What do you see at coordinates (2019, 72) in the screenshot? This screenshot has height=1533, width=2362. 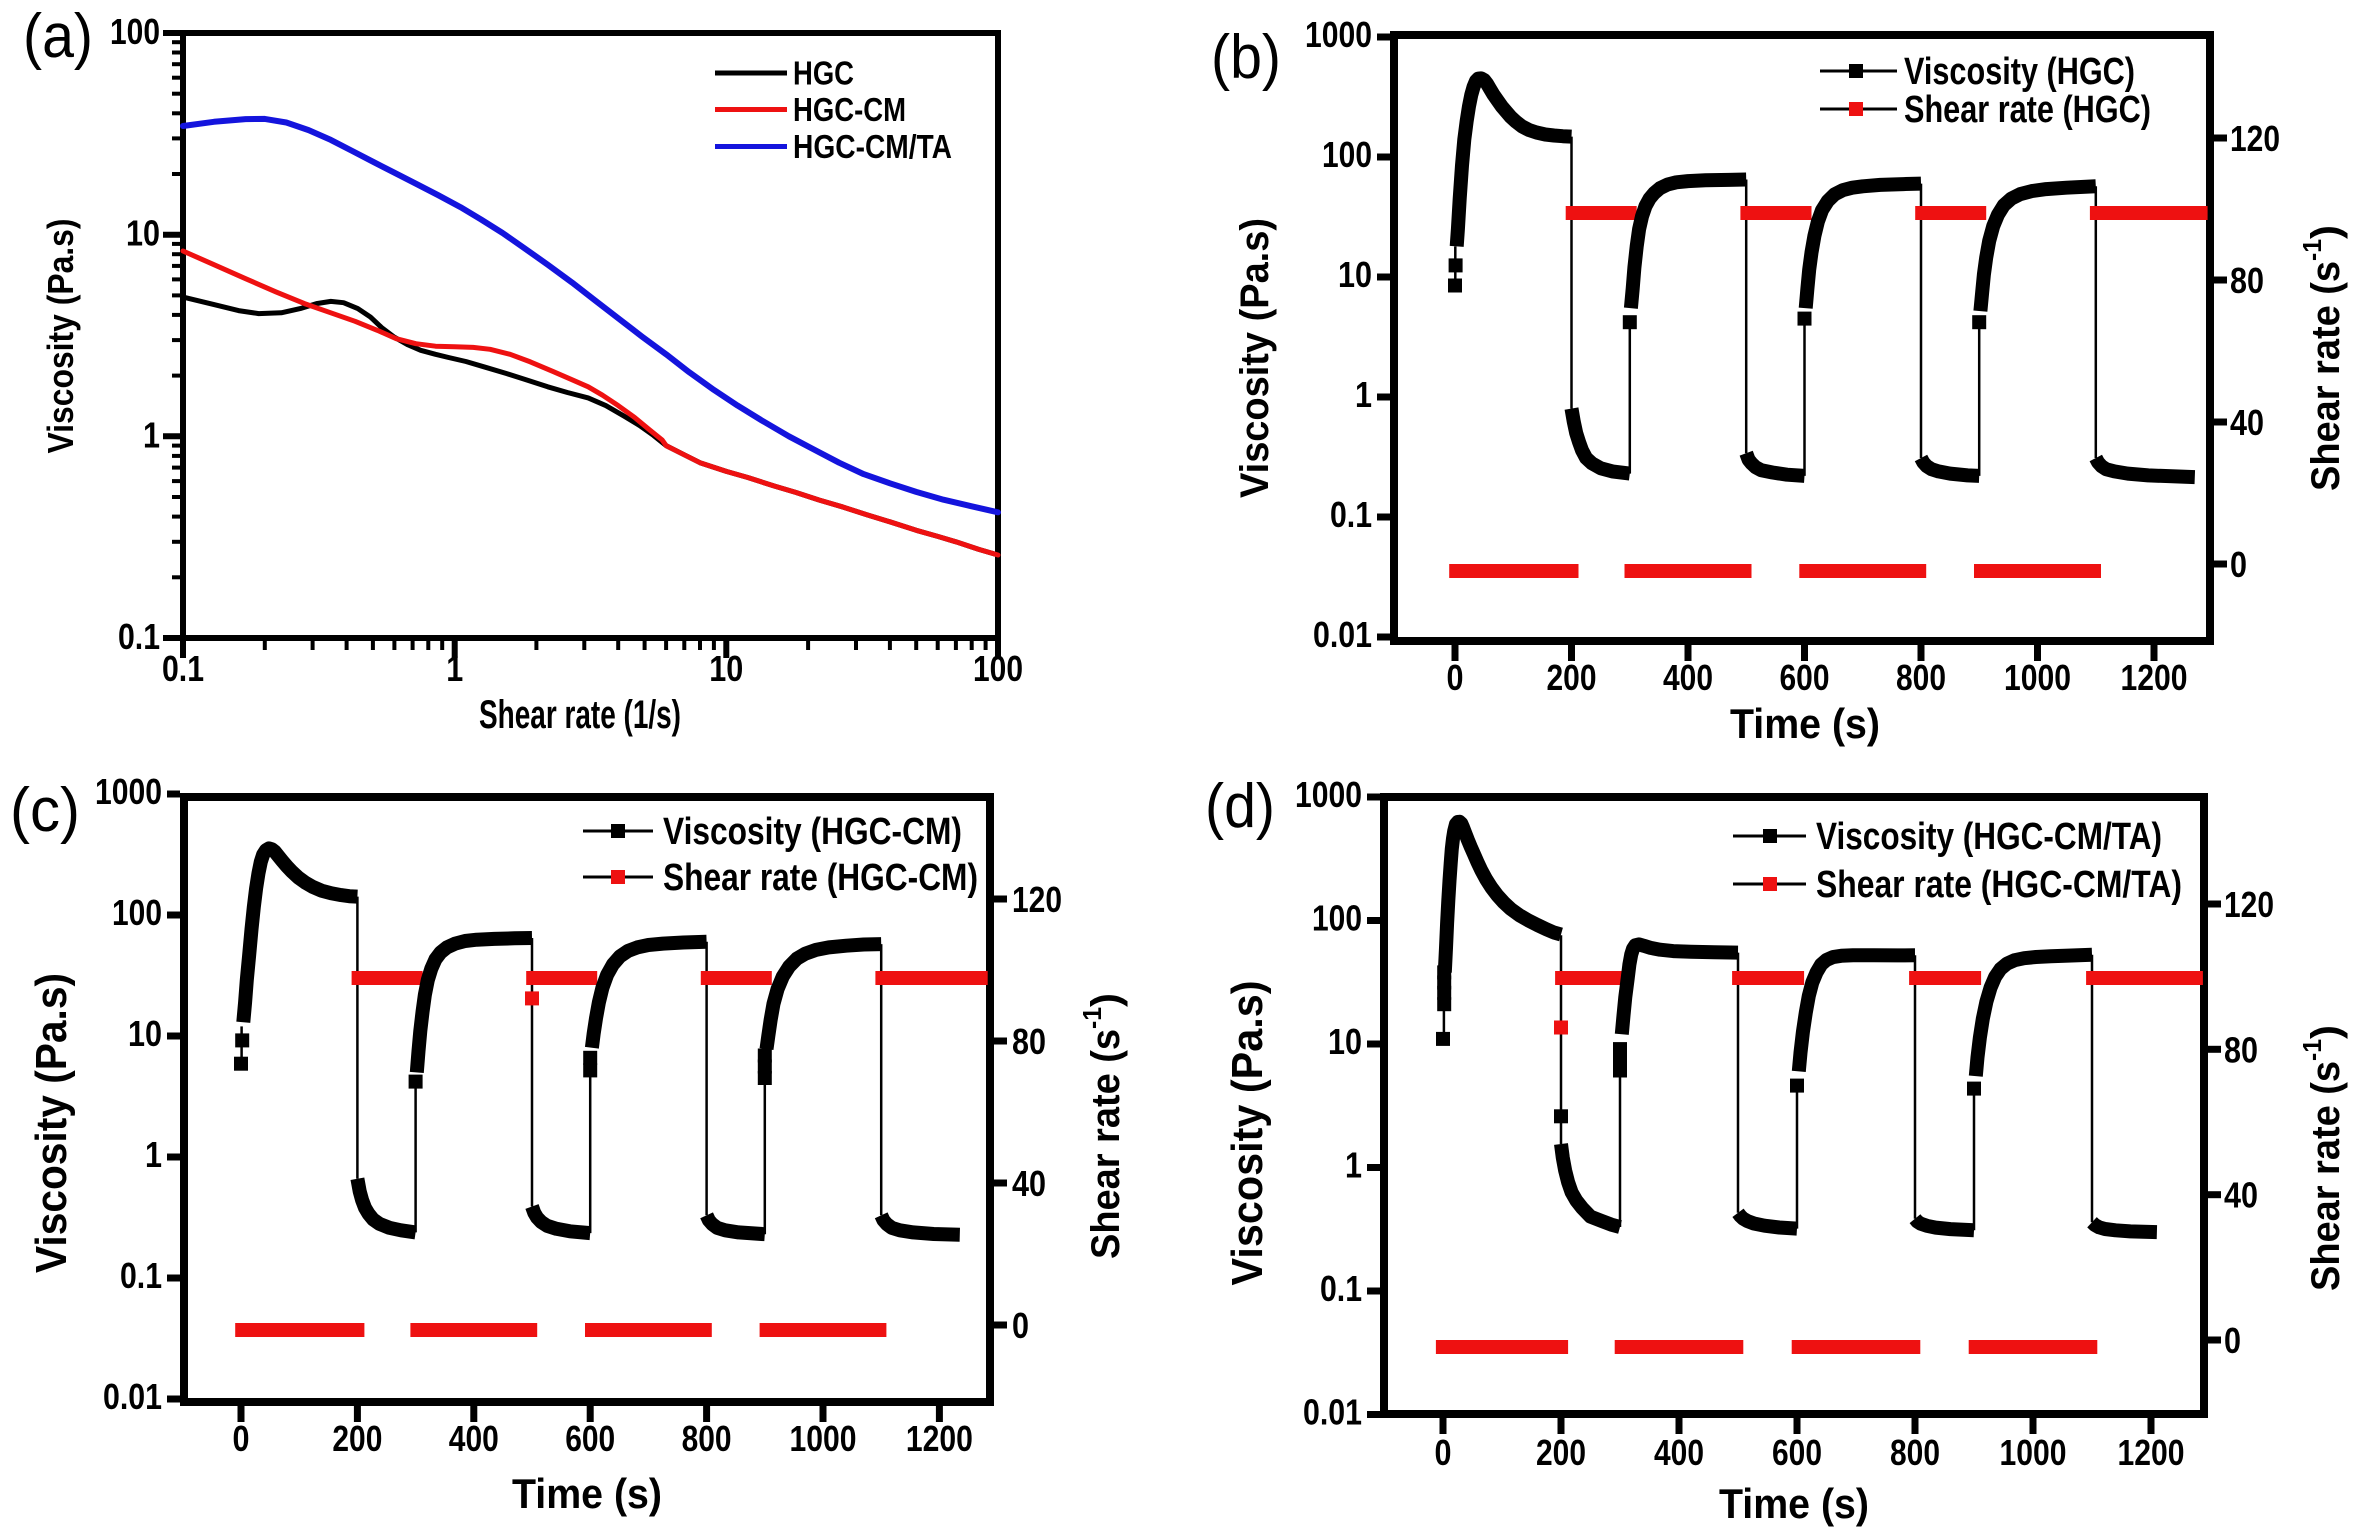 I see `svg-text: Viscosity (HGC)` at bounding box center [2019, 72].